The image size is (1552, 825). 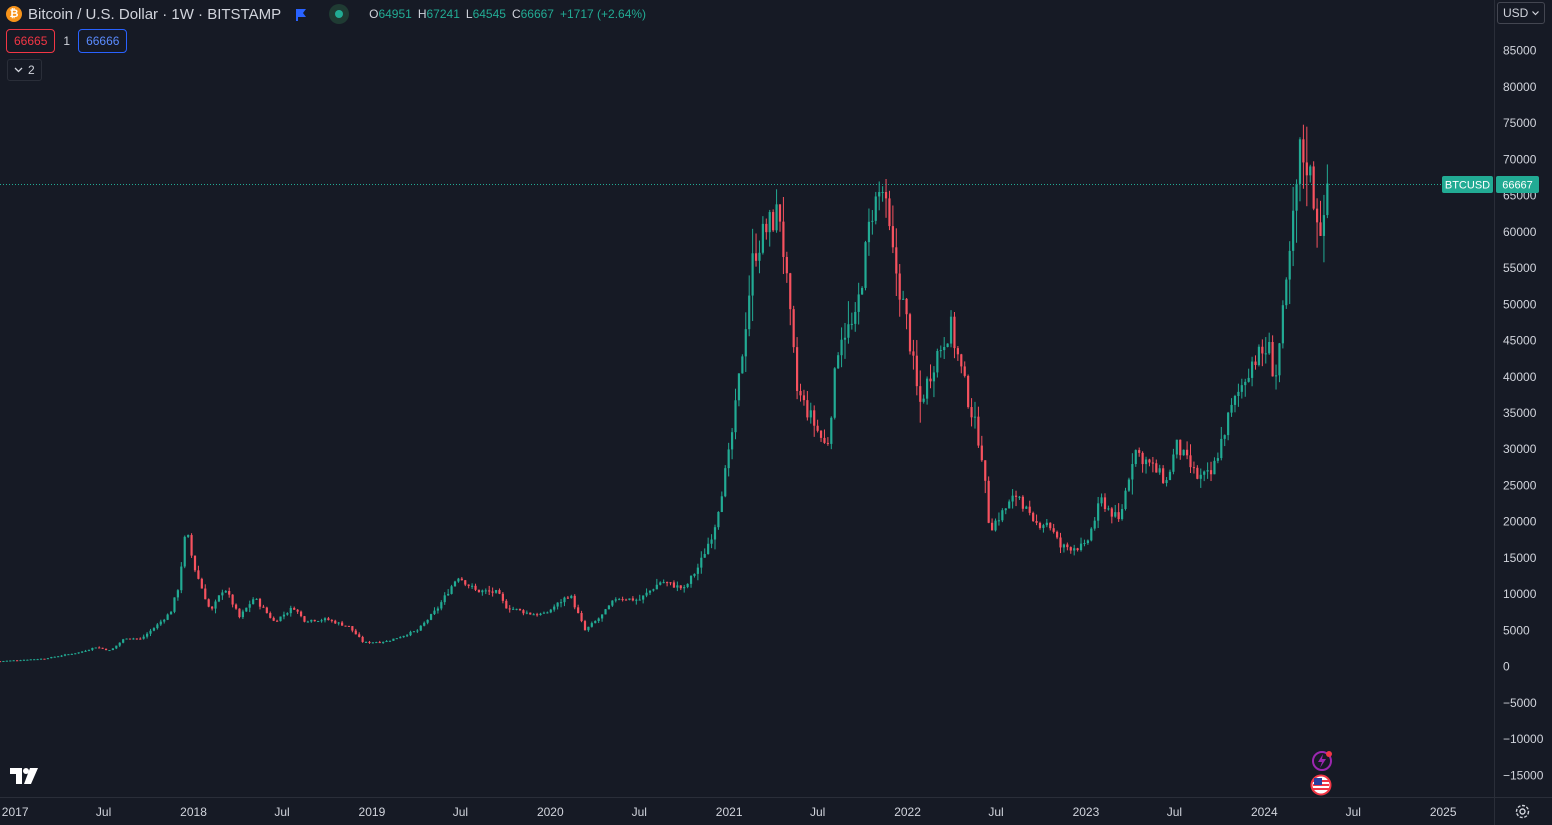 What do you see at coordinates (1521, 13) in the screenshot?
I see `currency-select: USD` at bounding box center [1521, 13].